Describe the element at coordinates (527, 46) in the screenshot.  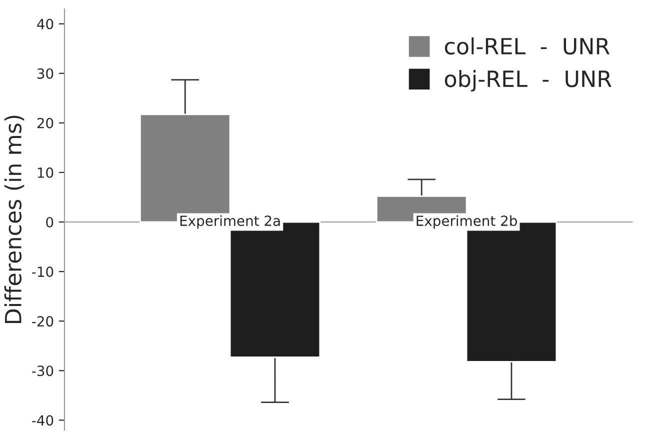
I see `legend-label: col-REL - UNR` at that location.